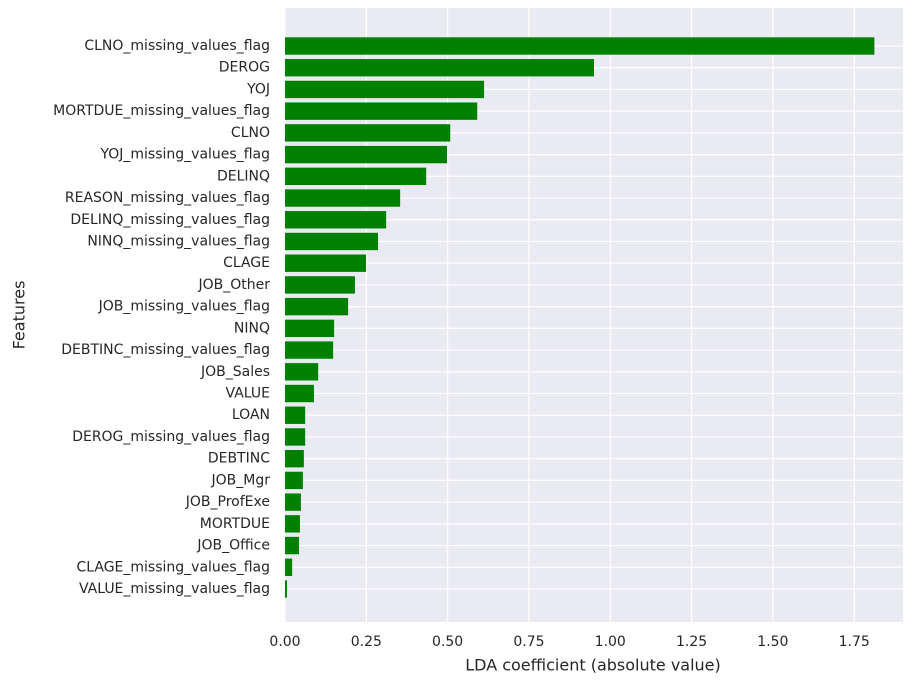  What do you see at coordinates (233, 285) in the screenshot?
I see `y-tick-label: JOB_Other` at bounding box center [233, 285].